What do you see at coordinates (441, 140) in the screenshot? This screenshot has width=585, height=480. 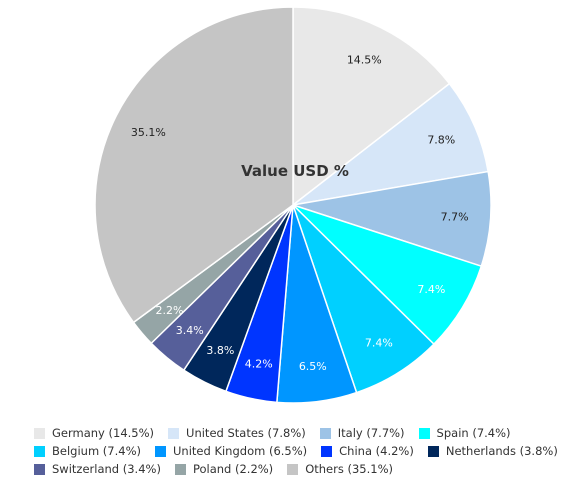 I see `slice-label-united-states: 7.8%` at bounding box center [441, 140].